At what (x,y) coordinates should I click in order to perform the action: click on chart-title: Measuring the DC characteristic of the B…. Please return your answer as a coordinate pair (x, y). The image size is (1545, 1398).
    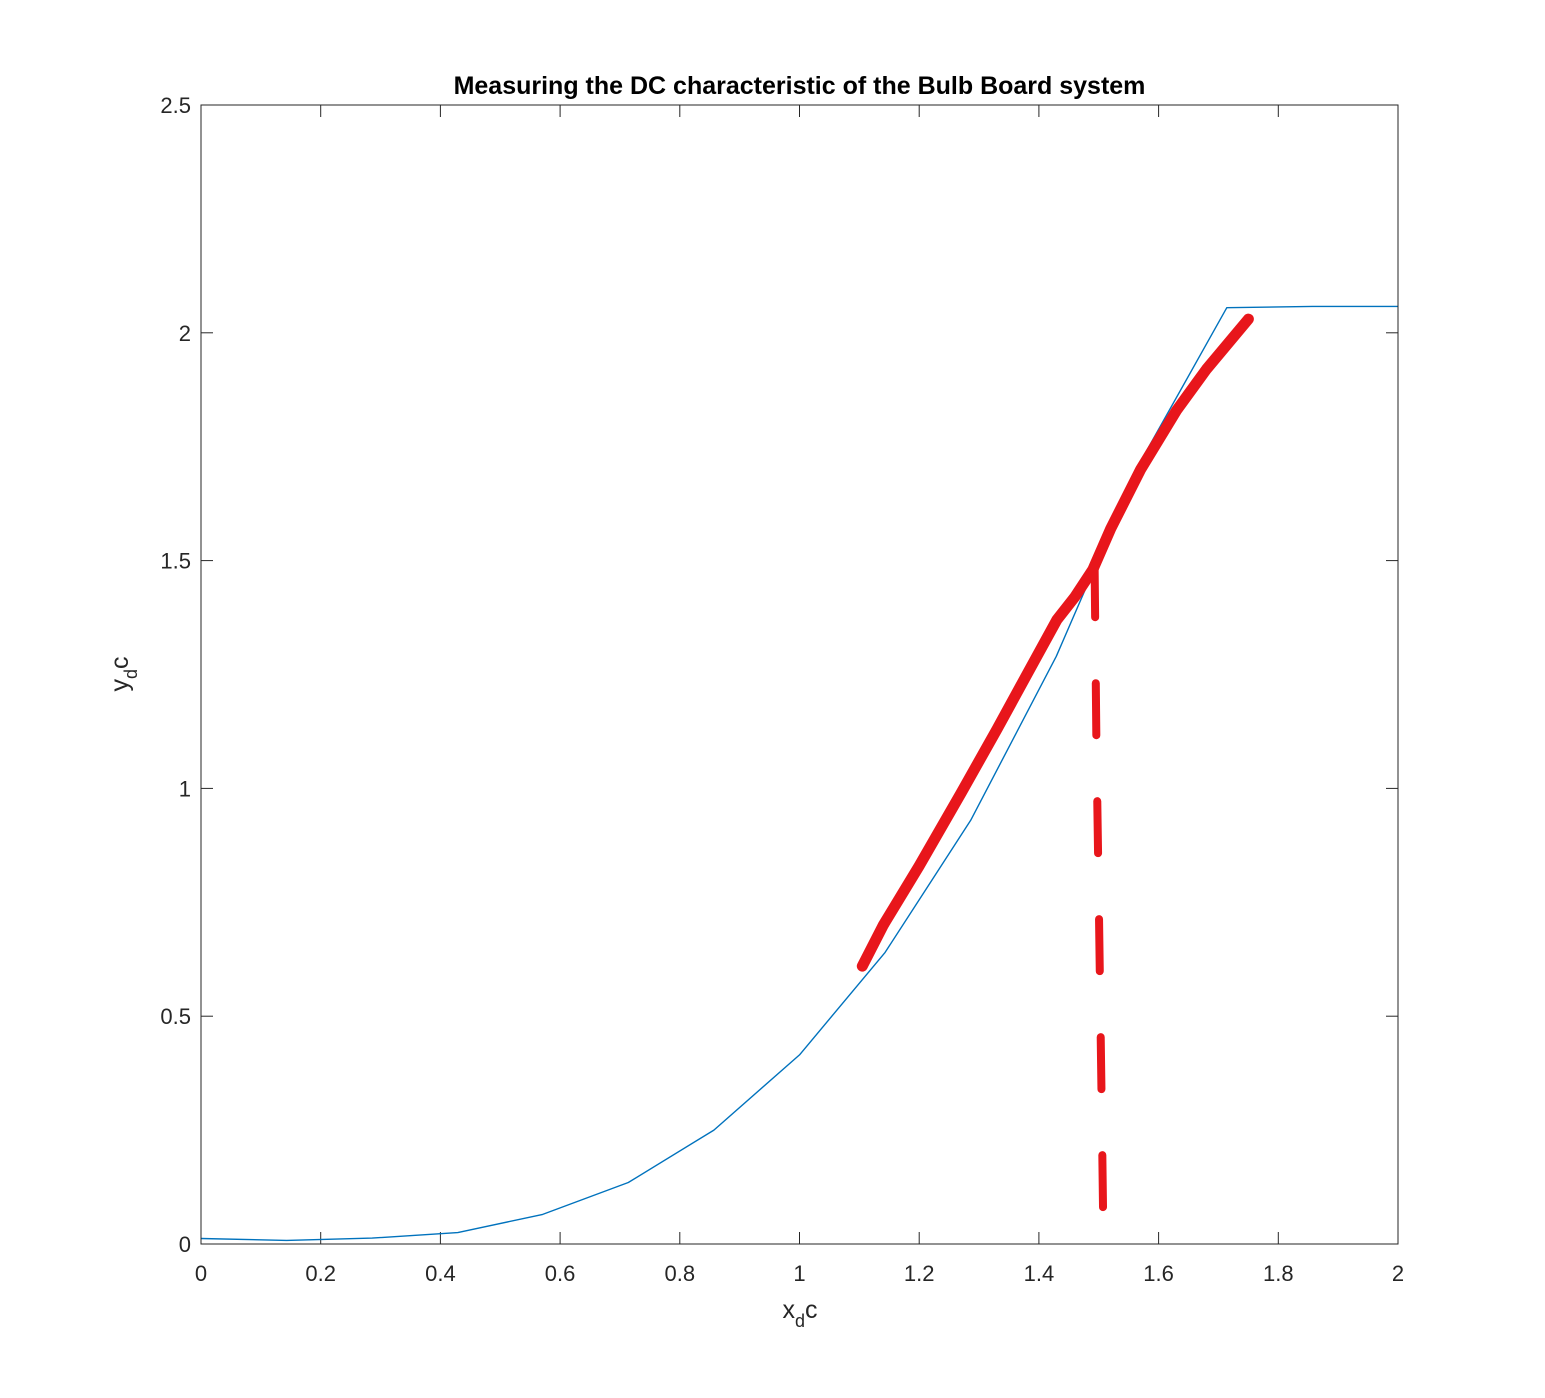
    Looking at the image, I should click on (800, 86).